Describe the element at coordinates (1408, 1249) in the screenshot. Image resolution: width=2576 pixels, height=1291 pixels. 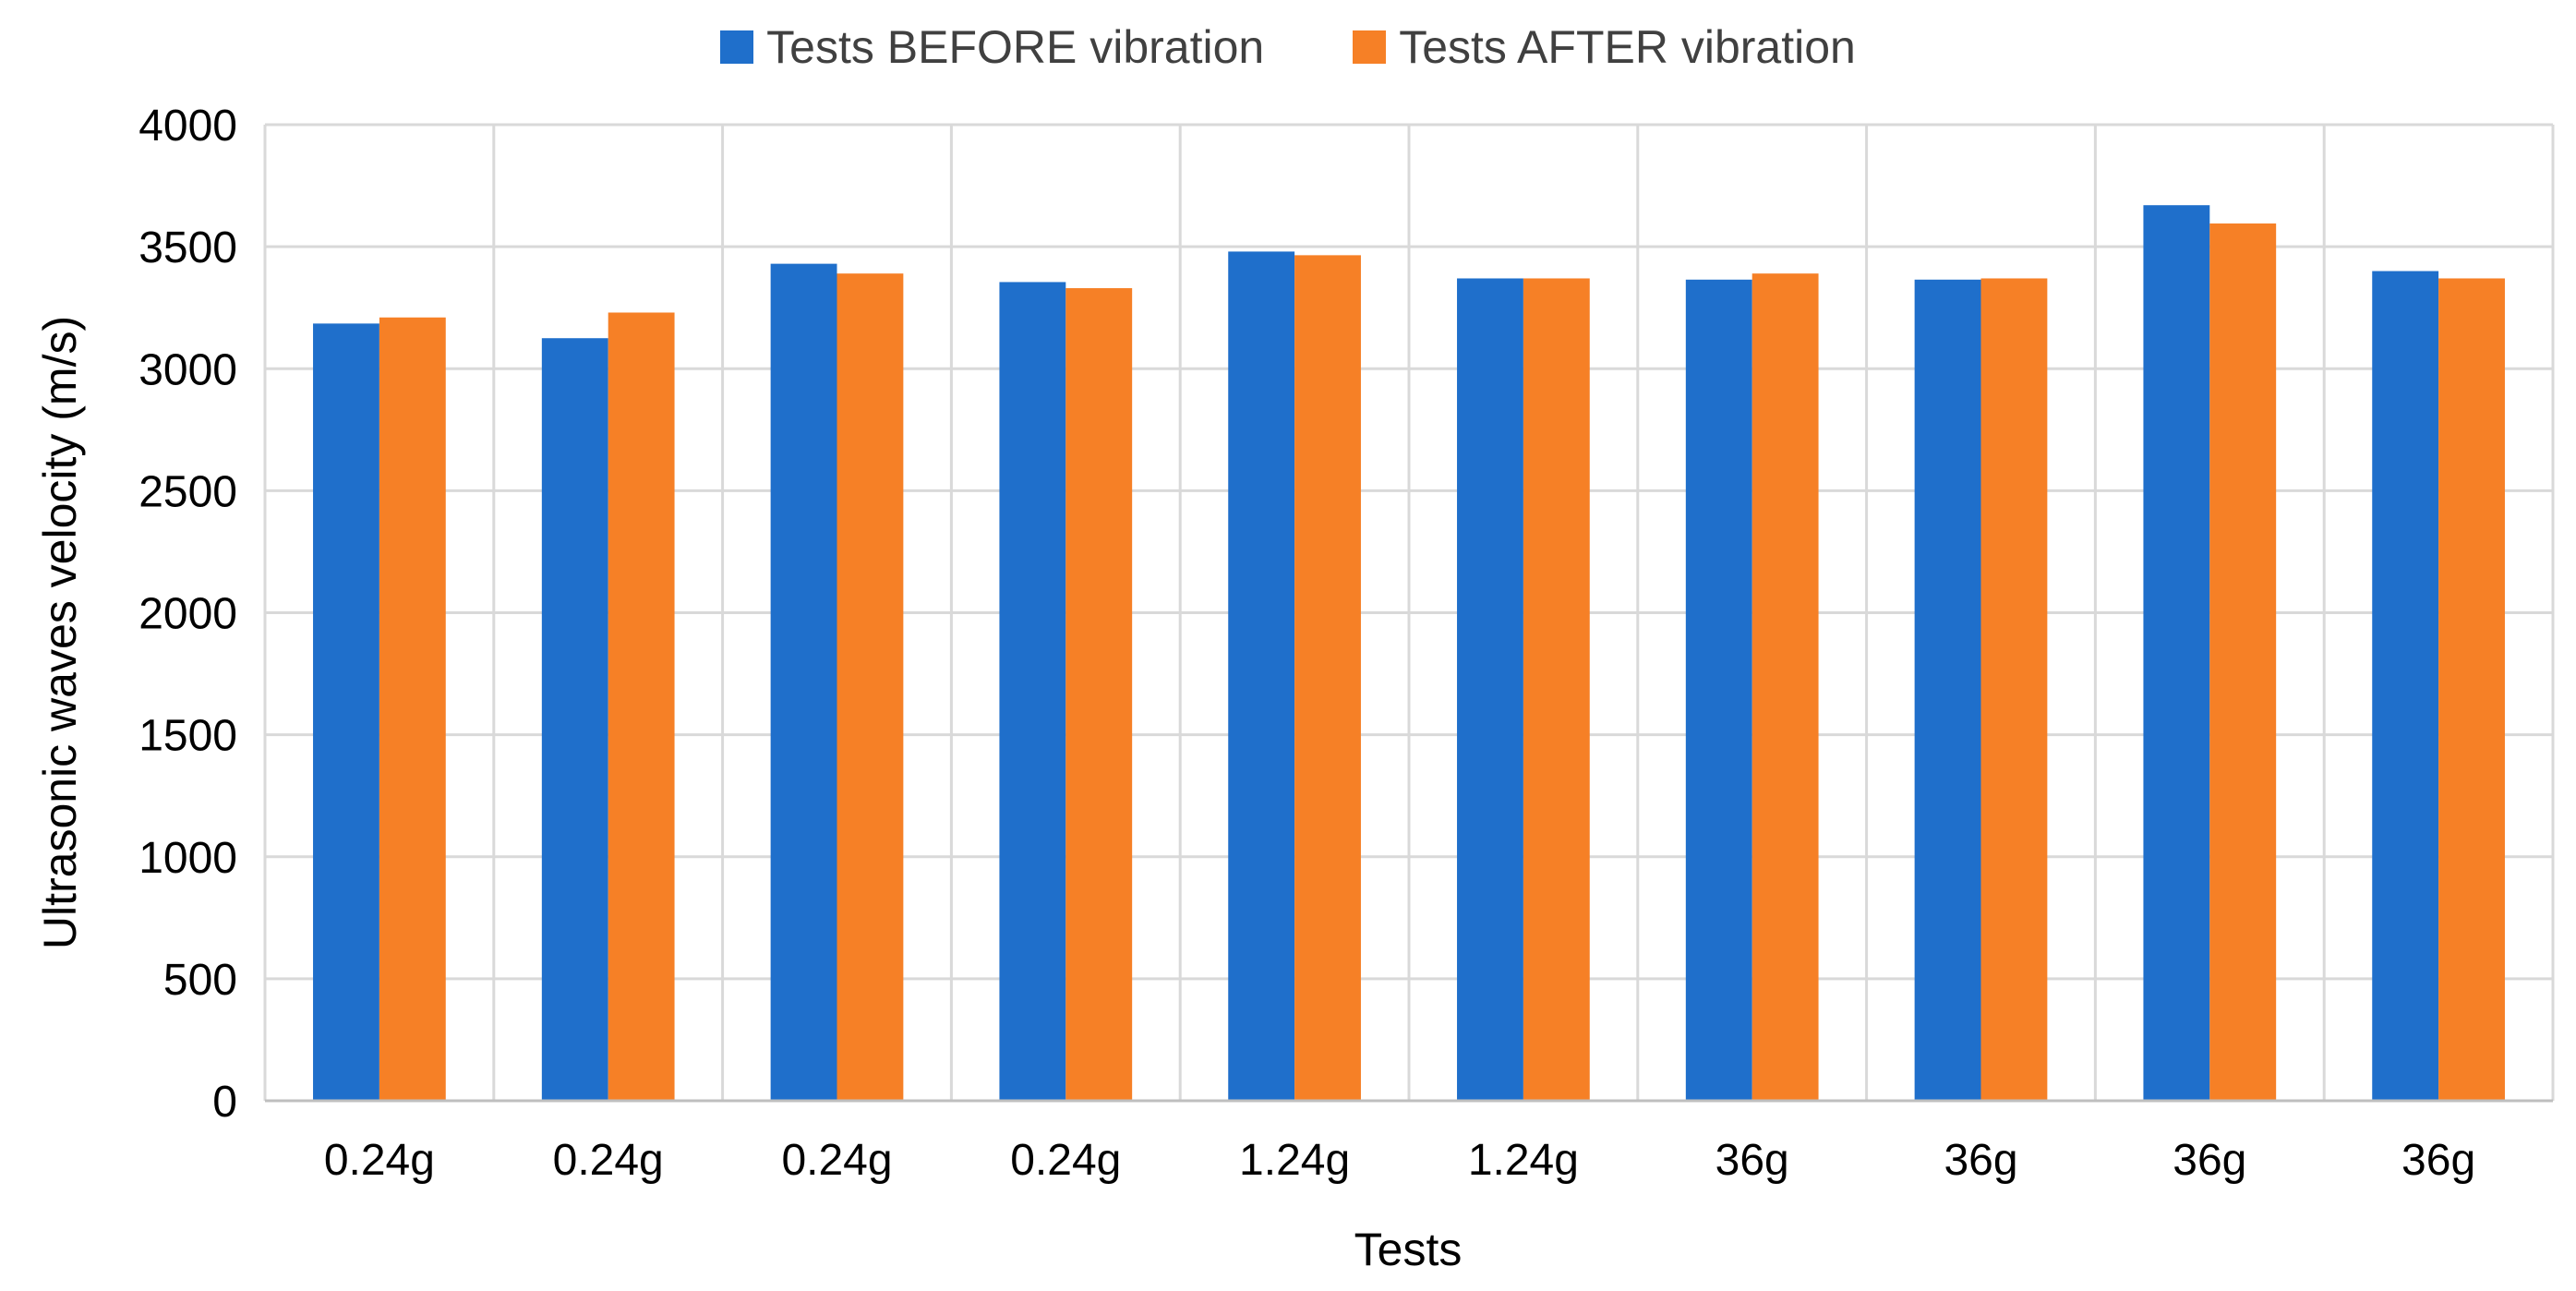
I see `x-axis-title: Tests` at that location.